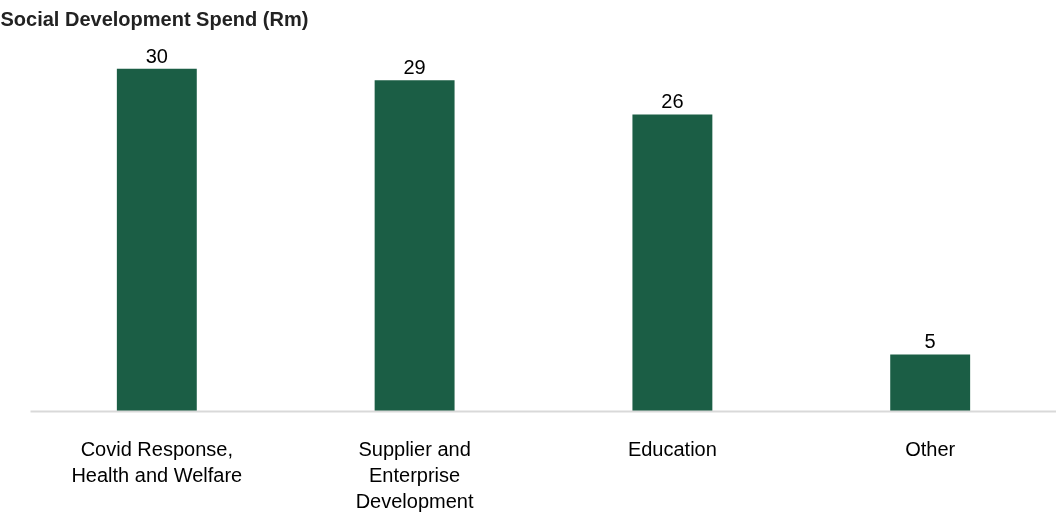 The width and height of the screenshot is (1056, 515). I want to click on x-tick-label: Supplier and Enterprise Development, so click(414, 475).